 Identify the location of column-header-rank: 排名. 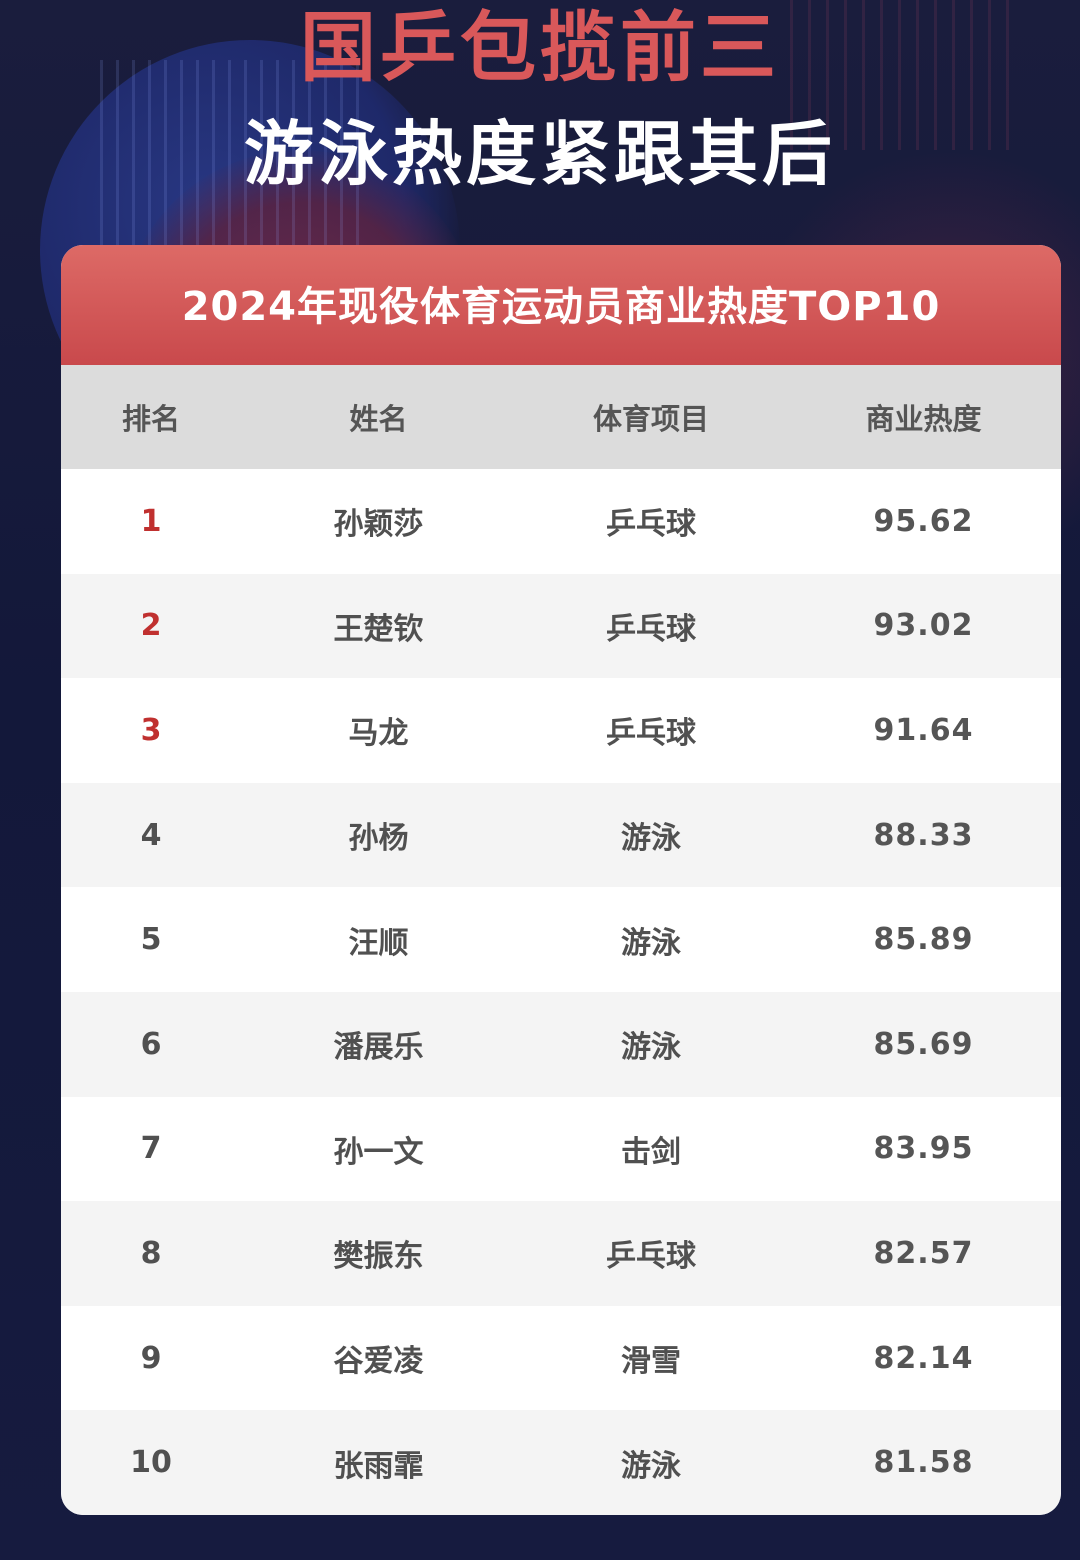
(150, 419).